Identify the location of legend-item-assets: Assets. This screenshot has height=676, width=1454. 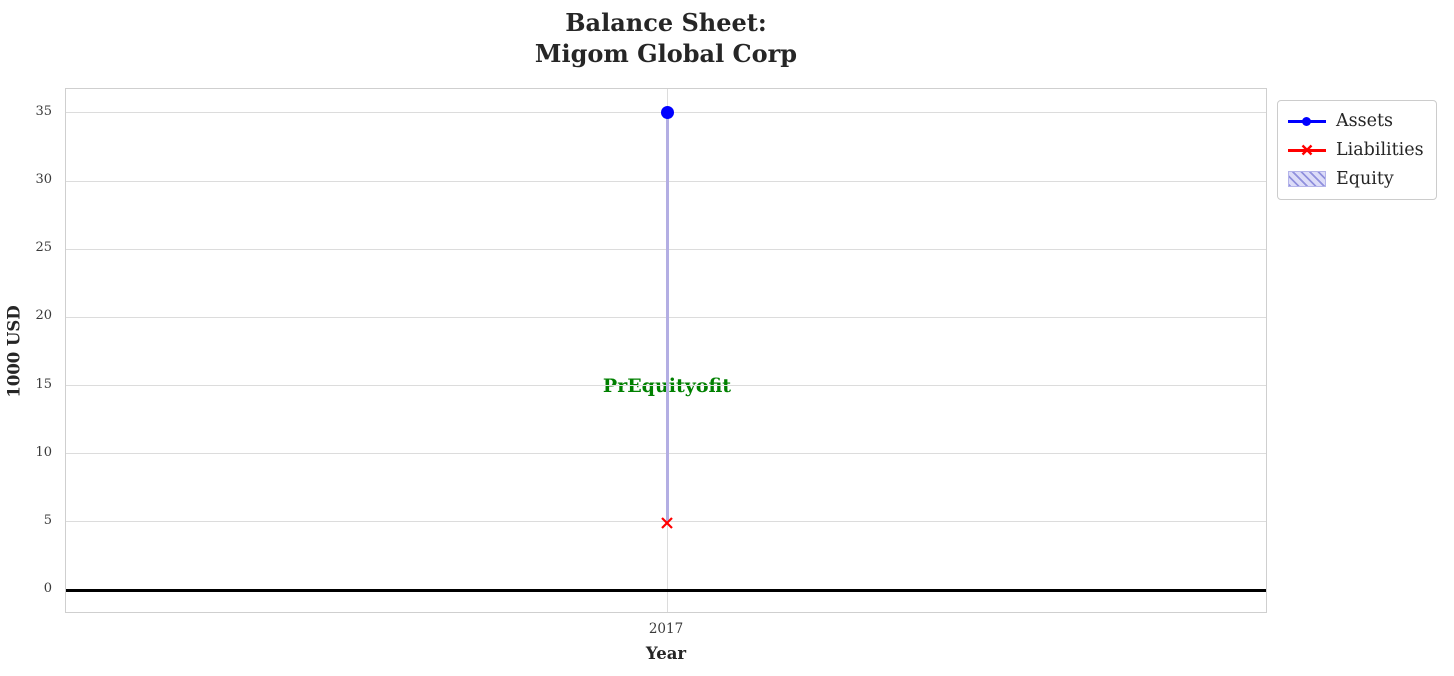
(1356, 121).